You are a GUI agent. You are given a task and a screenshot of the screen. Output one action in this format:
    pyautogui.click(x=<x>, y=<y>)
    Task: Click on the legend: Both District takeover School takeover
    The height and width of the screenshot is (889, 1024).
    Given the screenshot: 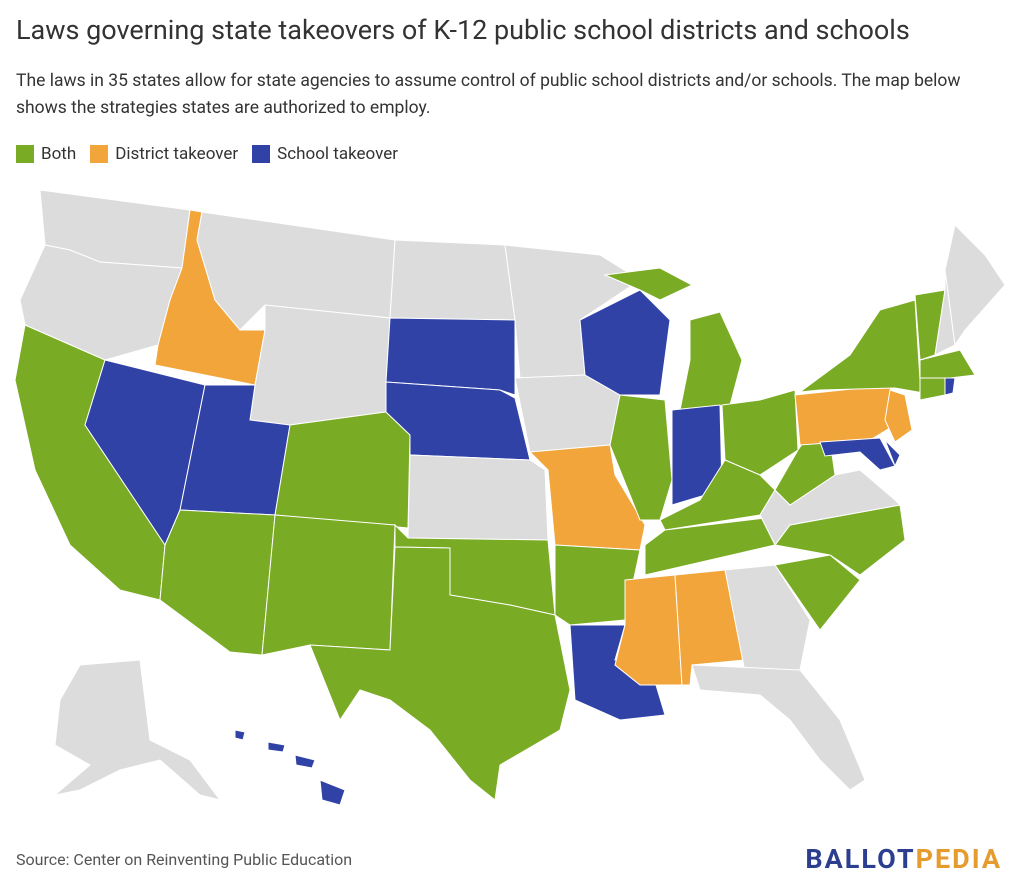 What is the action you would take?
    pyautogui.click(x=207, y=154)
    